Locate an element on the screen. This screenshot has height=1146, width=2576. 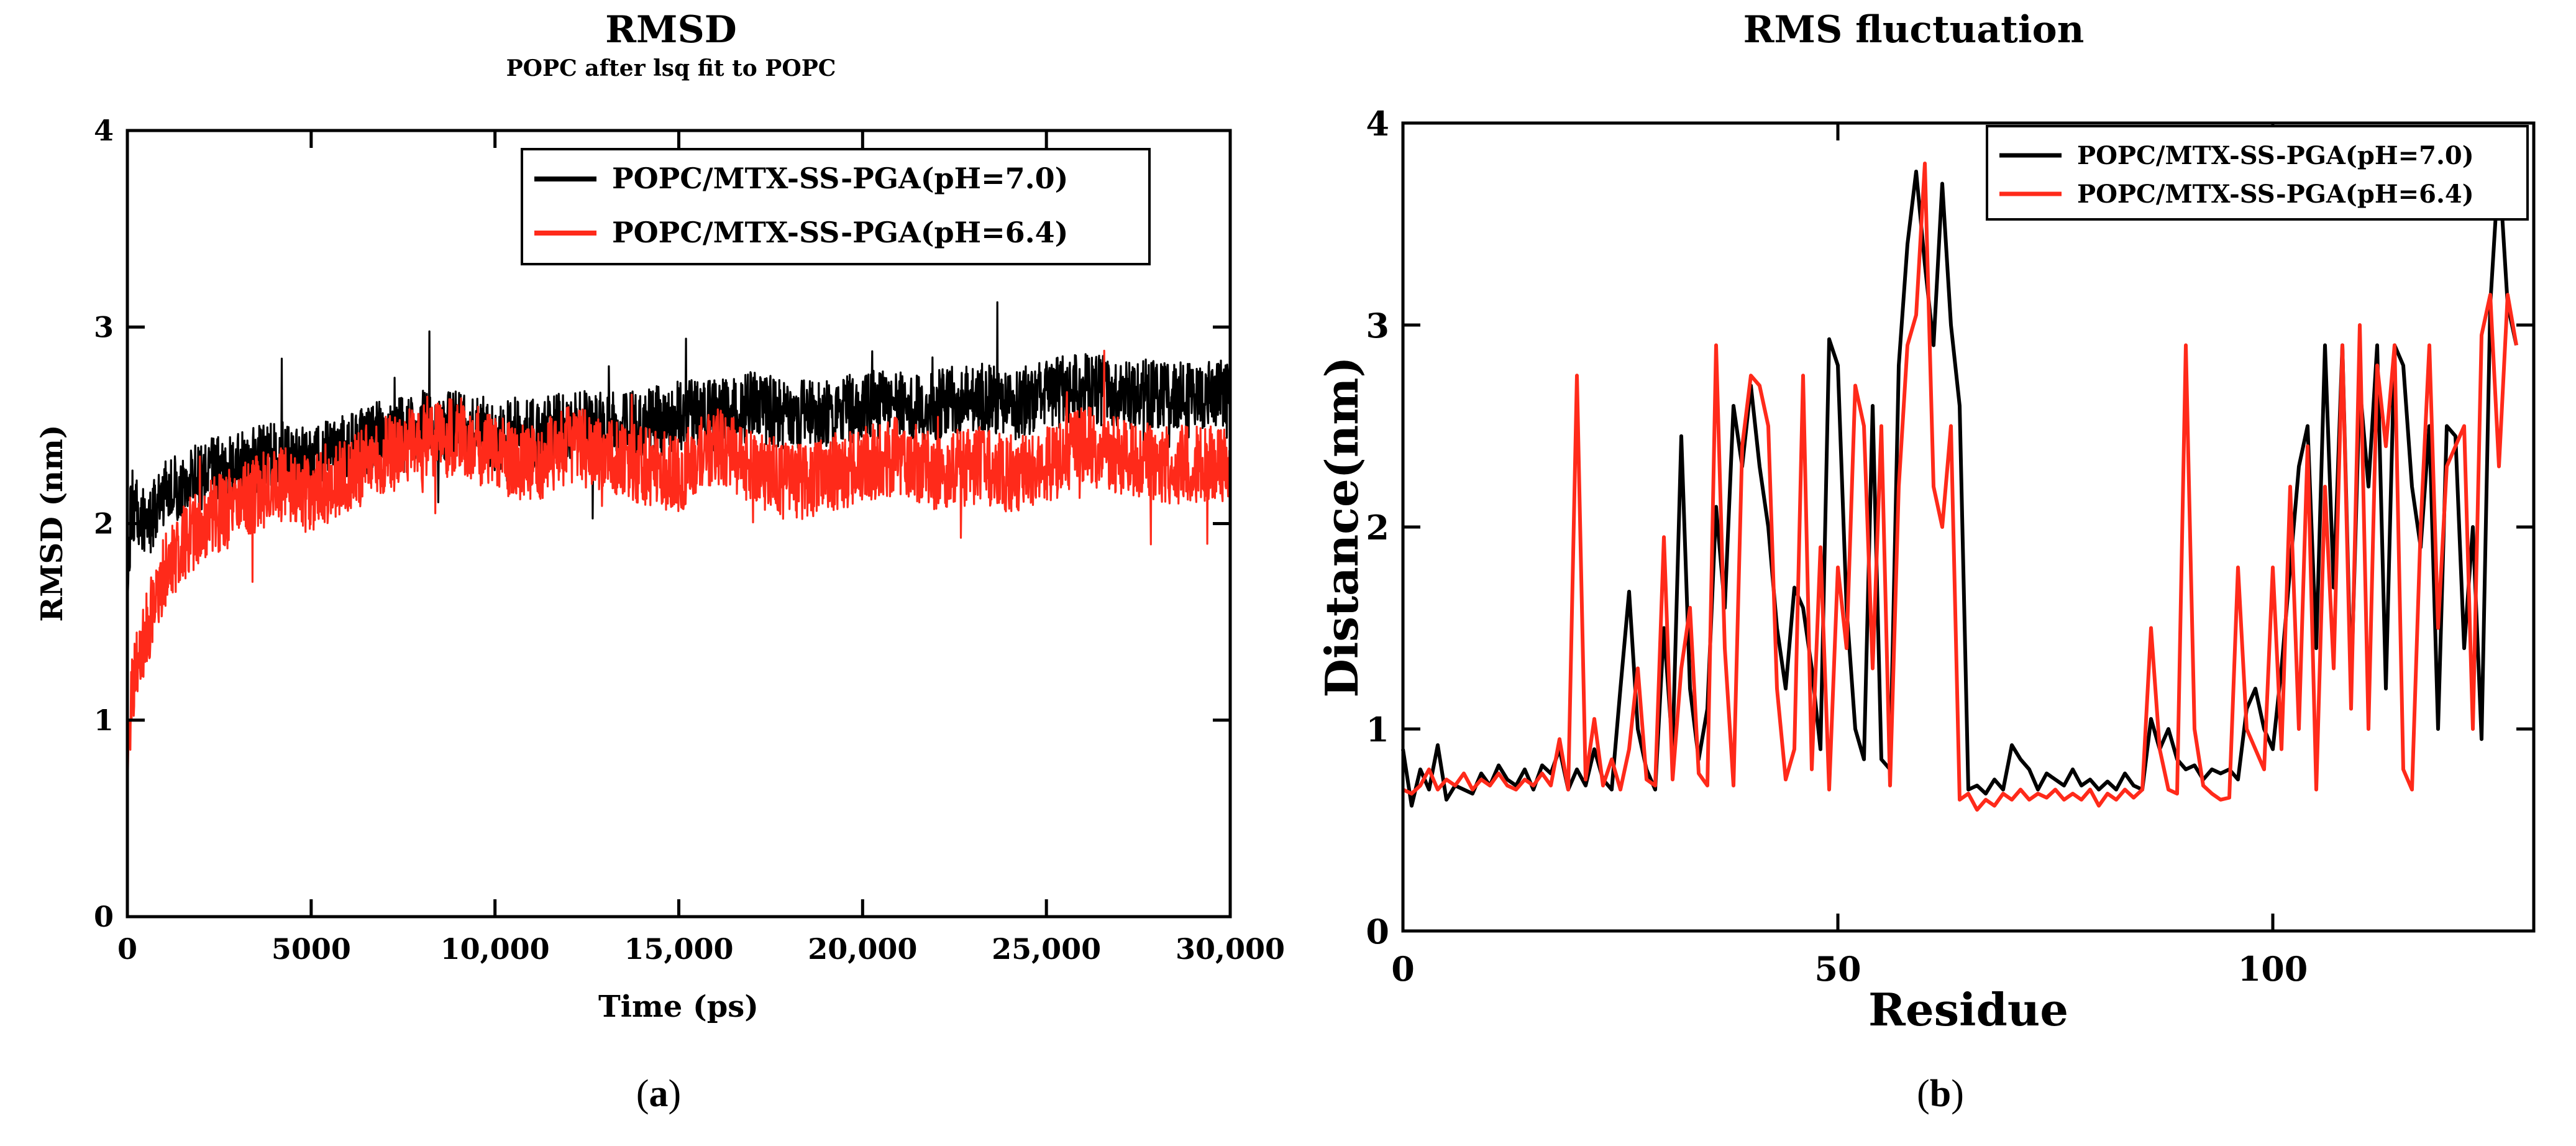
panel-caption: (a) is located at coordinates (658, 1094).